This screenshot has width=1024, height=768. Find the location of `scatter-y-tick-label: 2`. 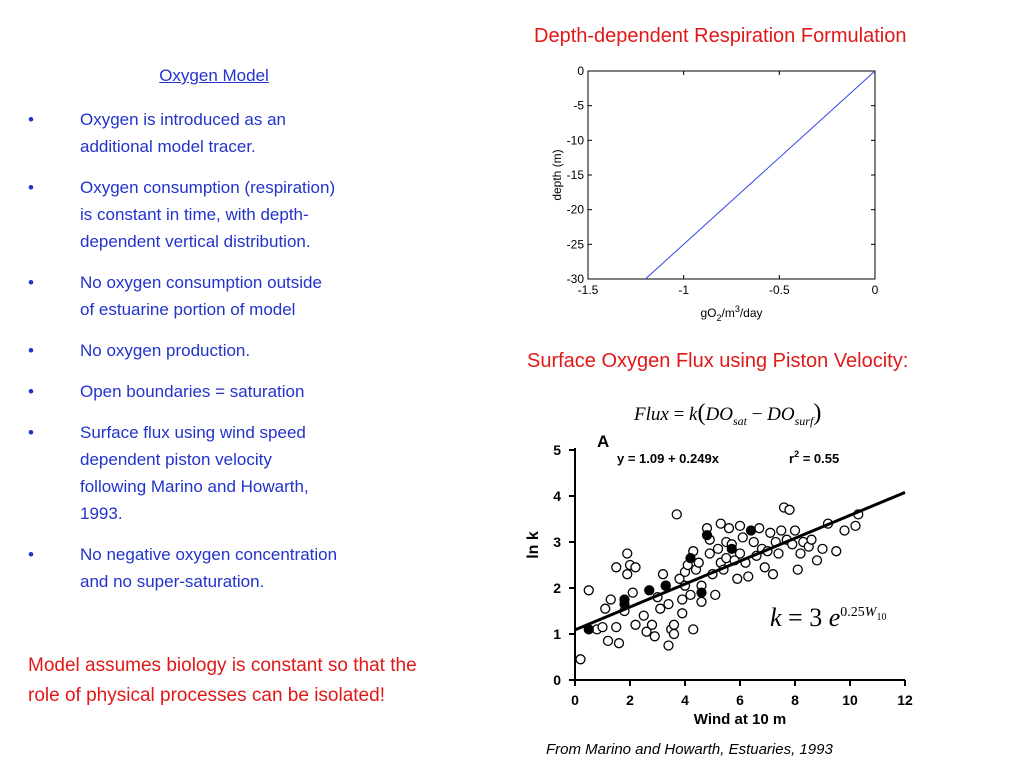

scatter-y-tick-label: 2 is located at coordinates (557, 588).